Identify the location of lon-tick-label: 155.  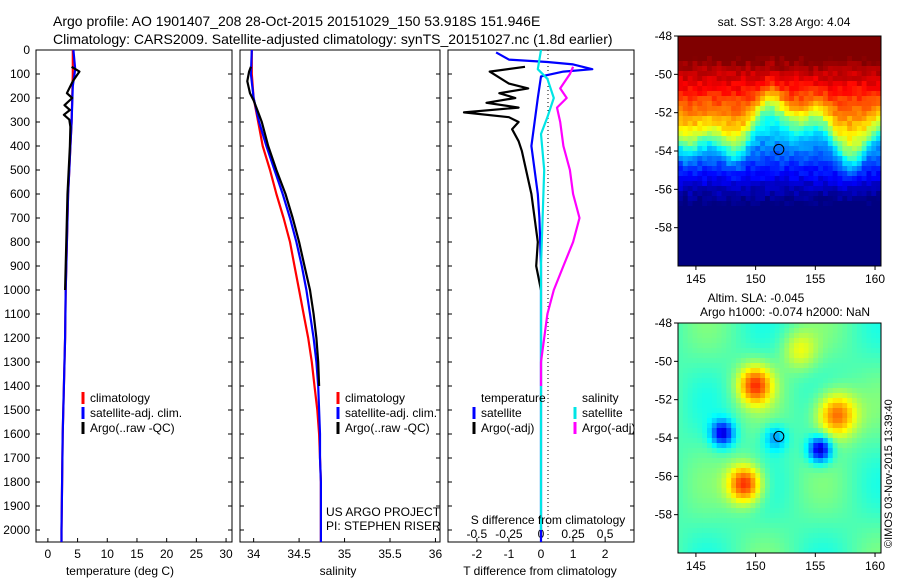
(815, 566).